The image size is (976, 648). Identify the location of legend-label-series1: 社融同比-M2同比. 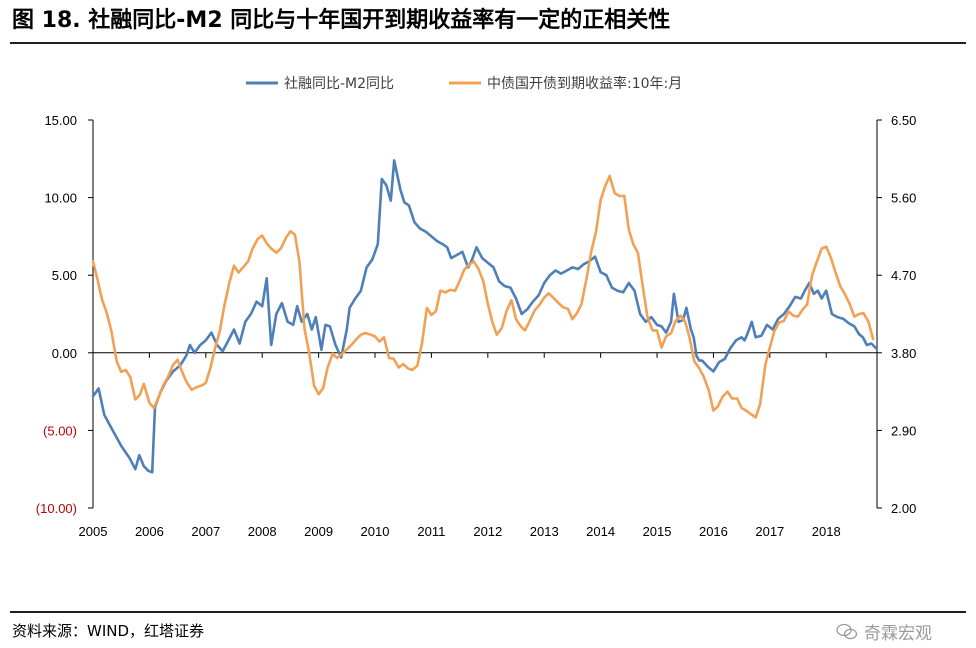
(339, 84).